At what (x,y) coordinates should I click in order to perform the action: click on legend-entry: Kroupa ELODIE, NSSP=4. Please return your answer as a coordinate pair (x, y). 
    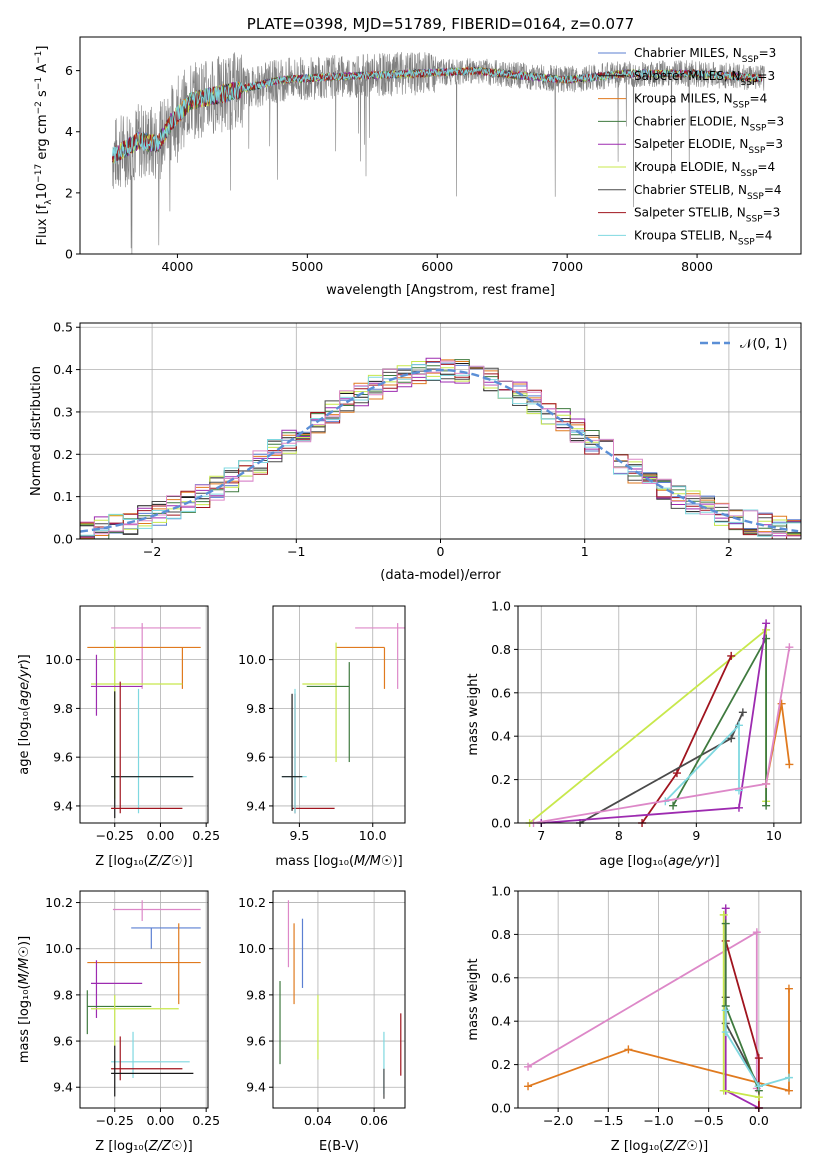
    Looking at the image, I should click on (704, 169).